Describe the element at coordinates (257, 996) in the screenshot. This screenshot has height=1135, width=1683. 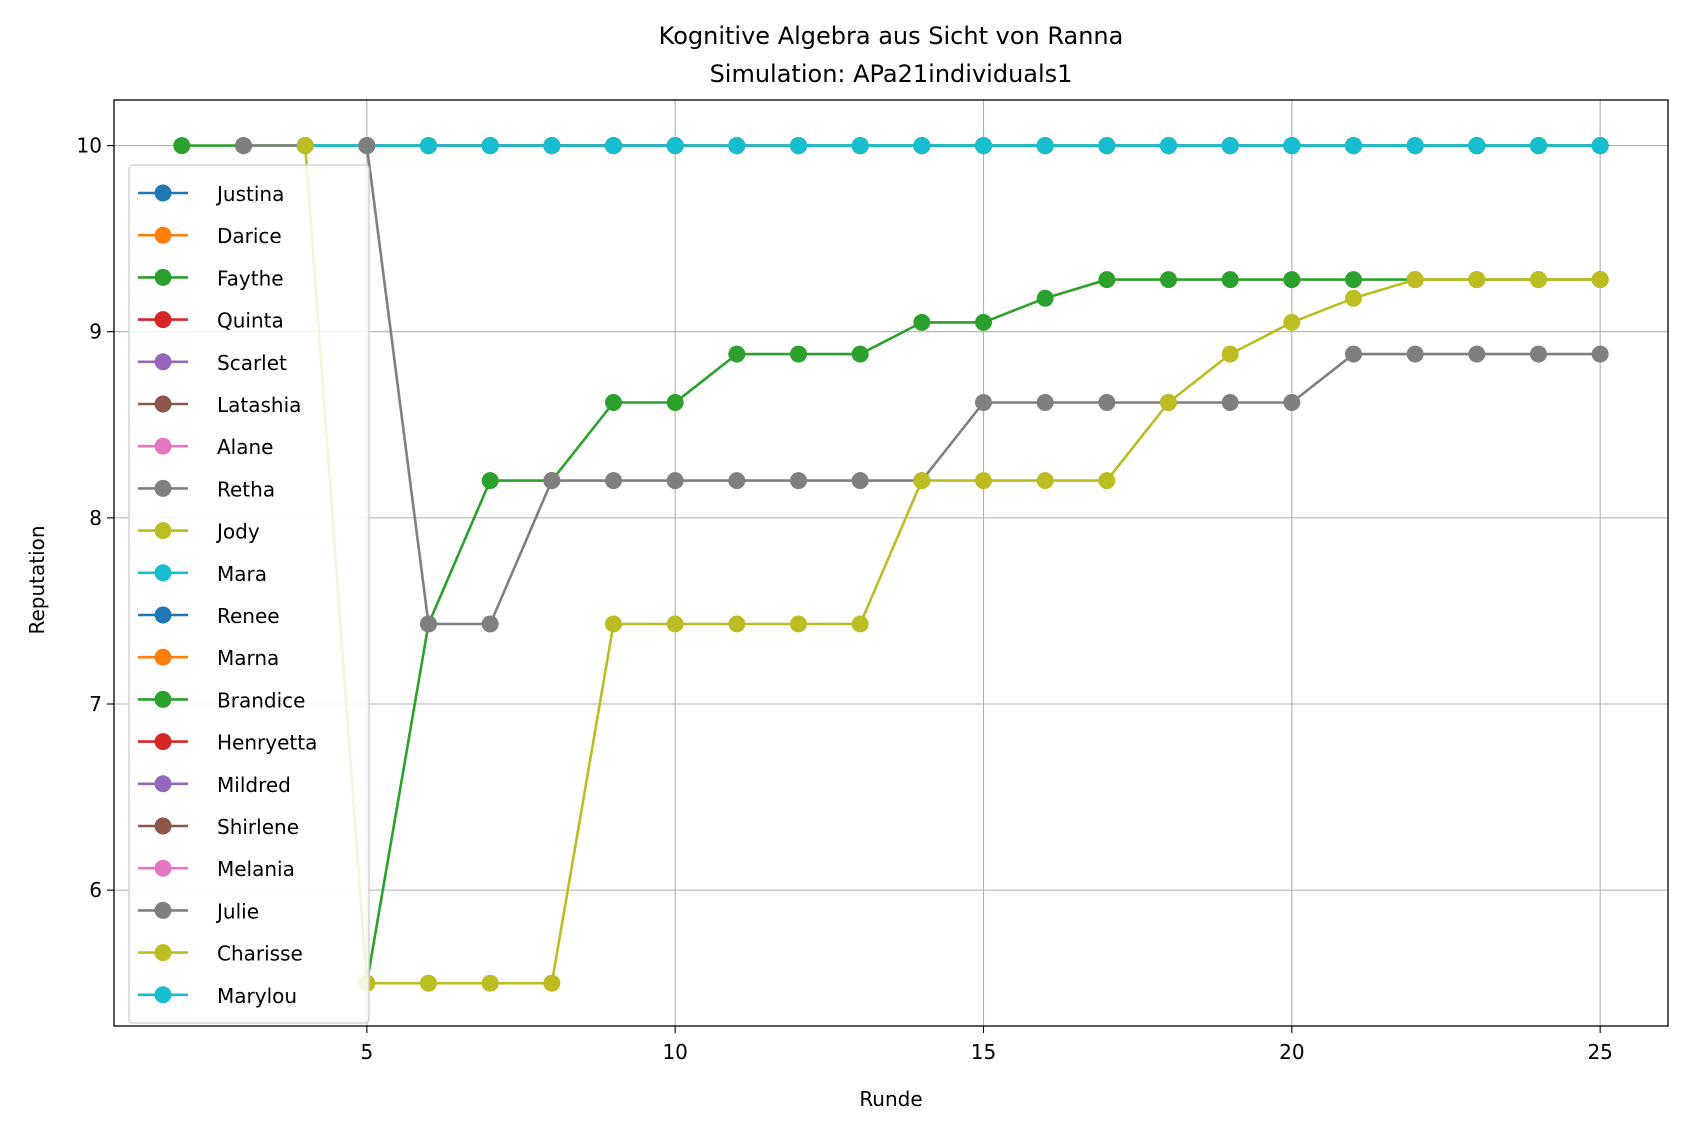
I see `legend-label: Marylou` at that location.